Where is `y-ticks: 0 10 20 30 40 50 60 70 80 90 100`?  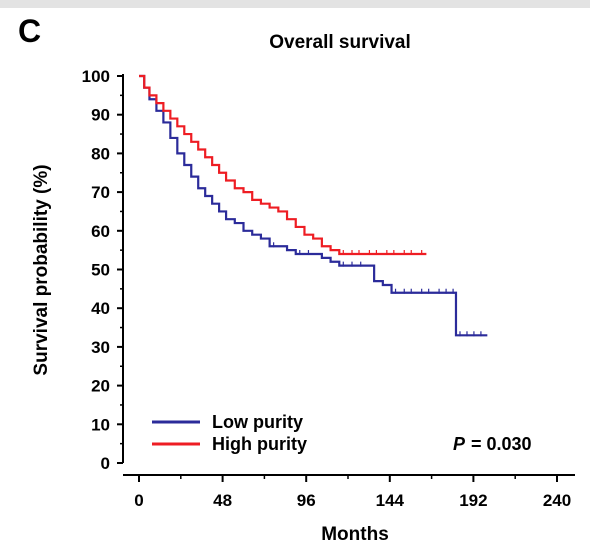 y-ticks: 0 10 20 30 40 50 60 70 80 90 100 is located at coordinates (102, 270).